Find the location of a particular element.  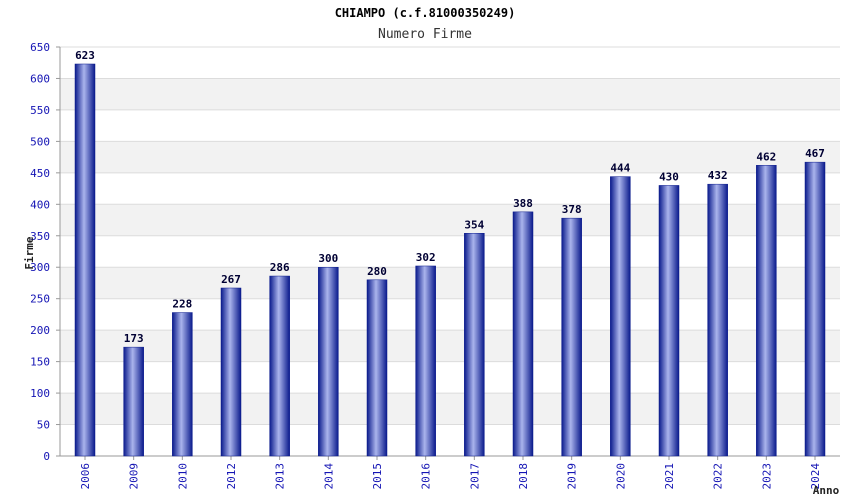

data-label-2017: 354 is located at coordinates (474, 224).